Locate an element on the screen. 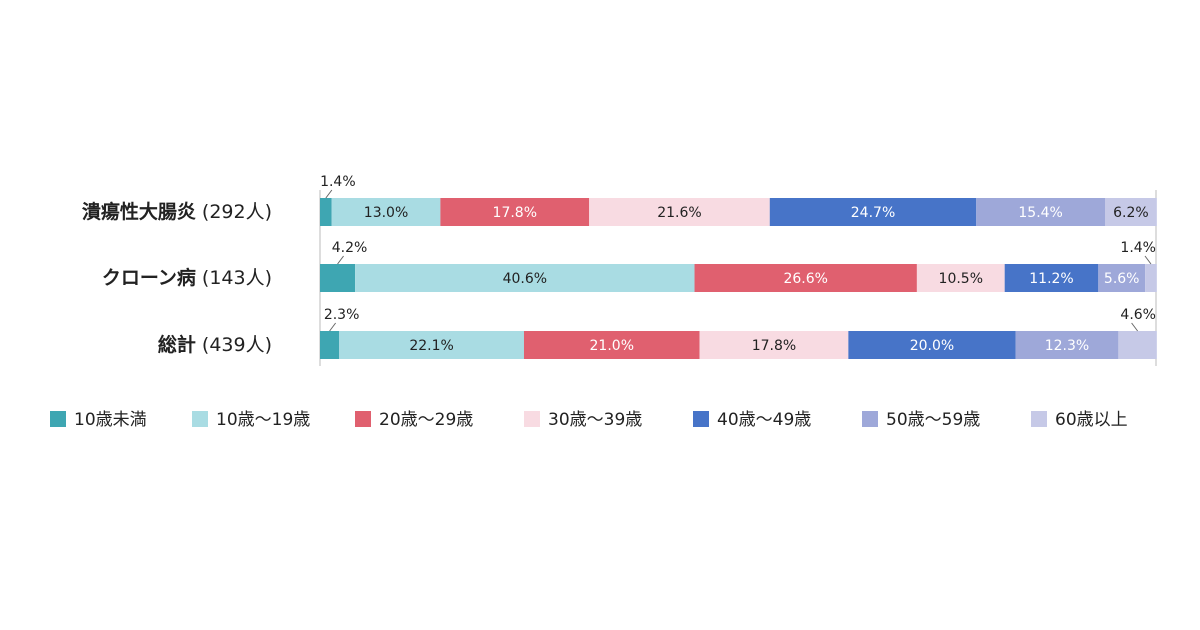 This screenshot has width=1200, height=630. legend-label: 50歳〜59歳 is located at coordinates (933, 420).